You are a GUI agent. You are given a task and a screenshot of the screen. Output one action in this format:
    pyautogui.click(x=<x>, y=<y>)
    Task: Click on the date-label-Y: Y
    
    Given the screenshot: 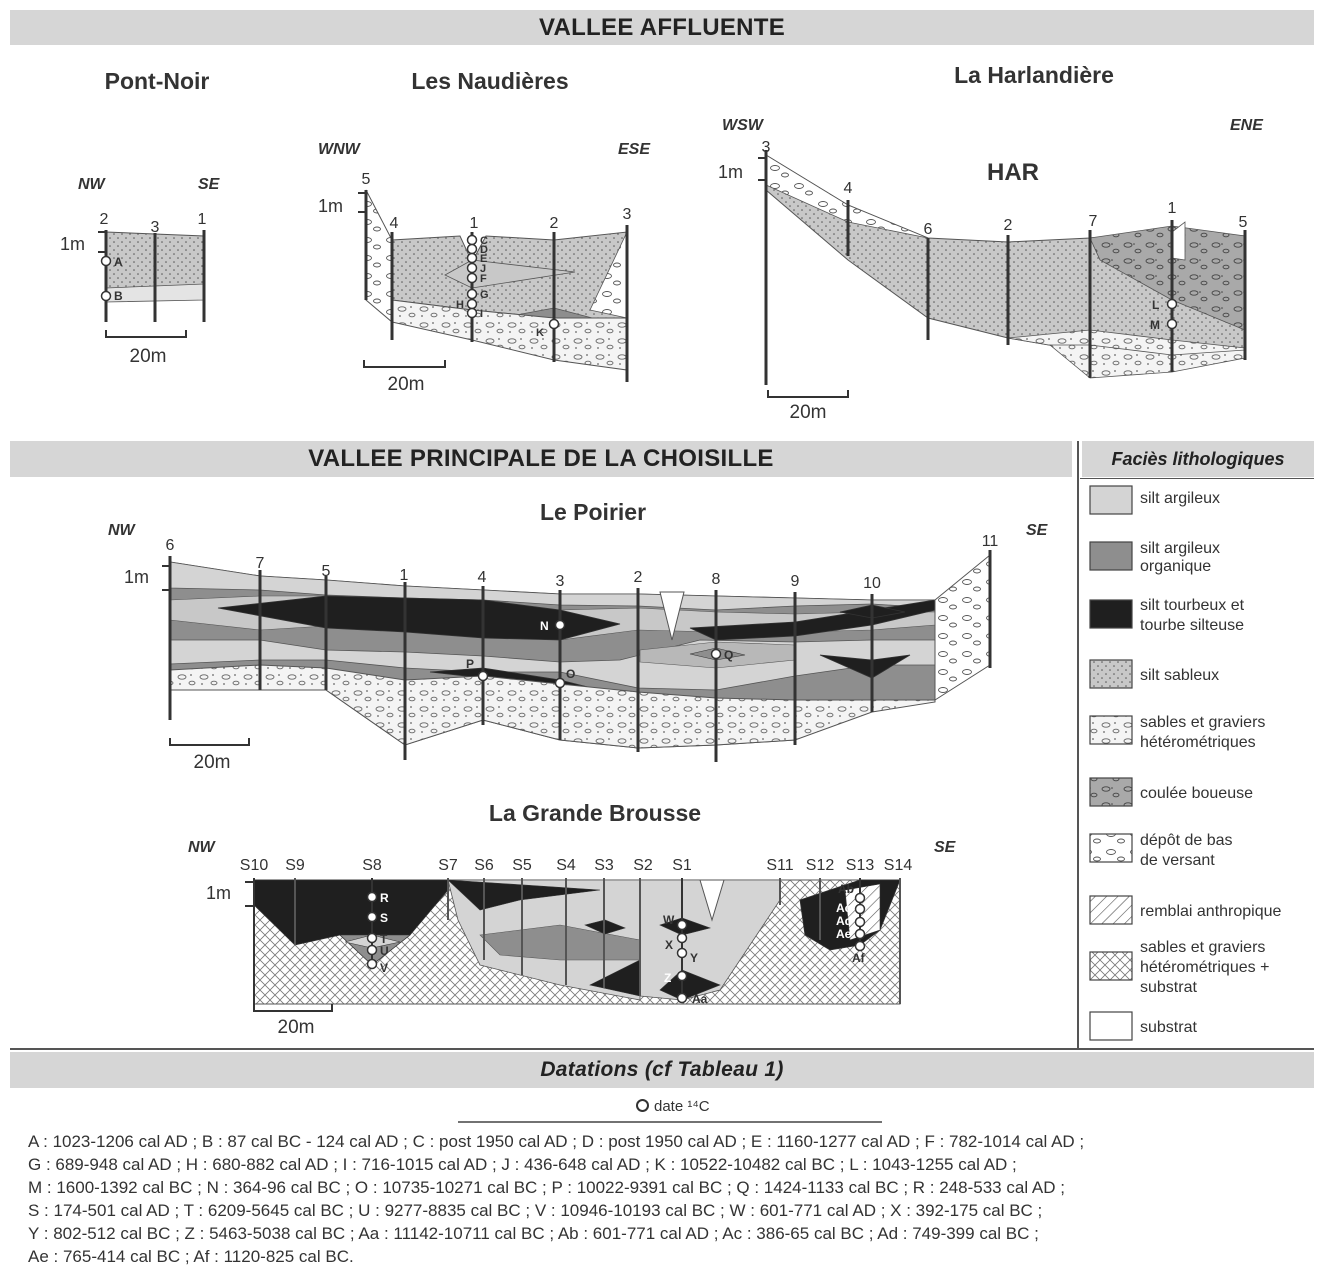 What is the action you would take?
    pyautogui.click(x=694, y=958)
    